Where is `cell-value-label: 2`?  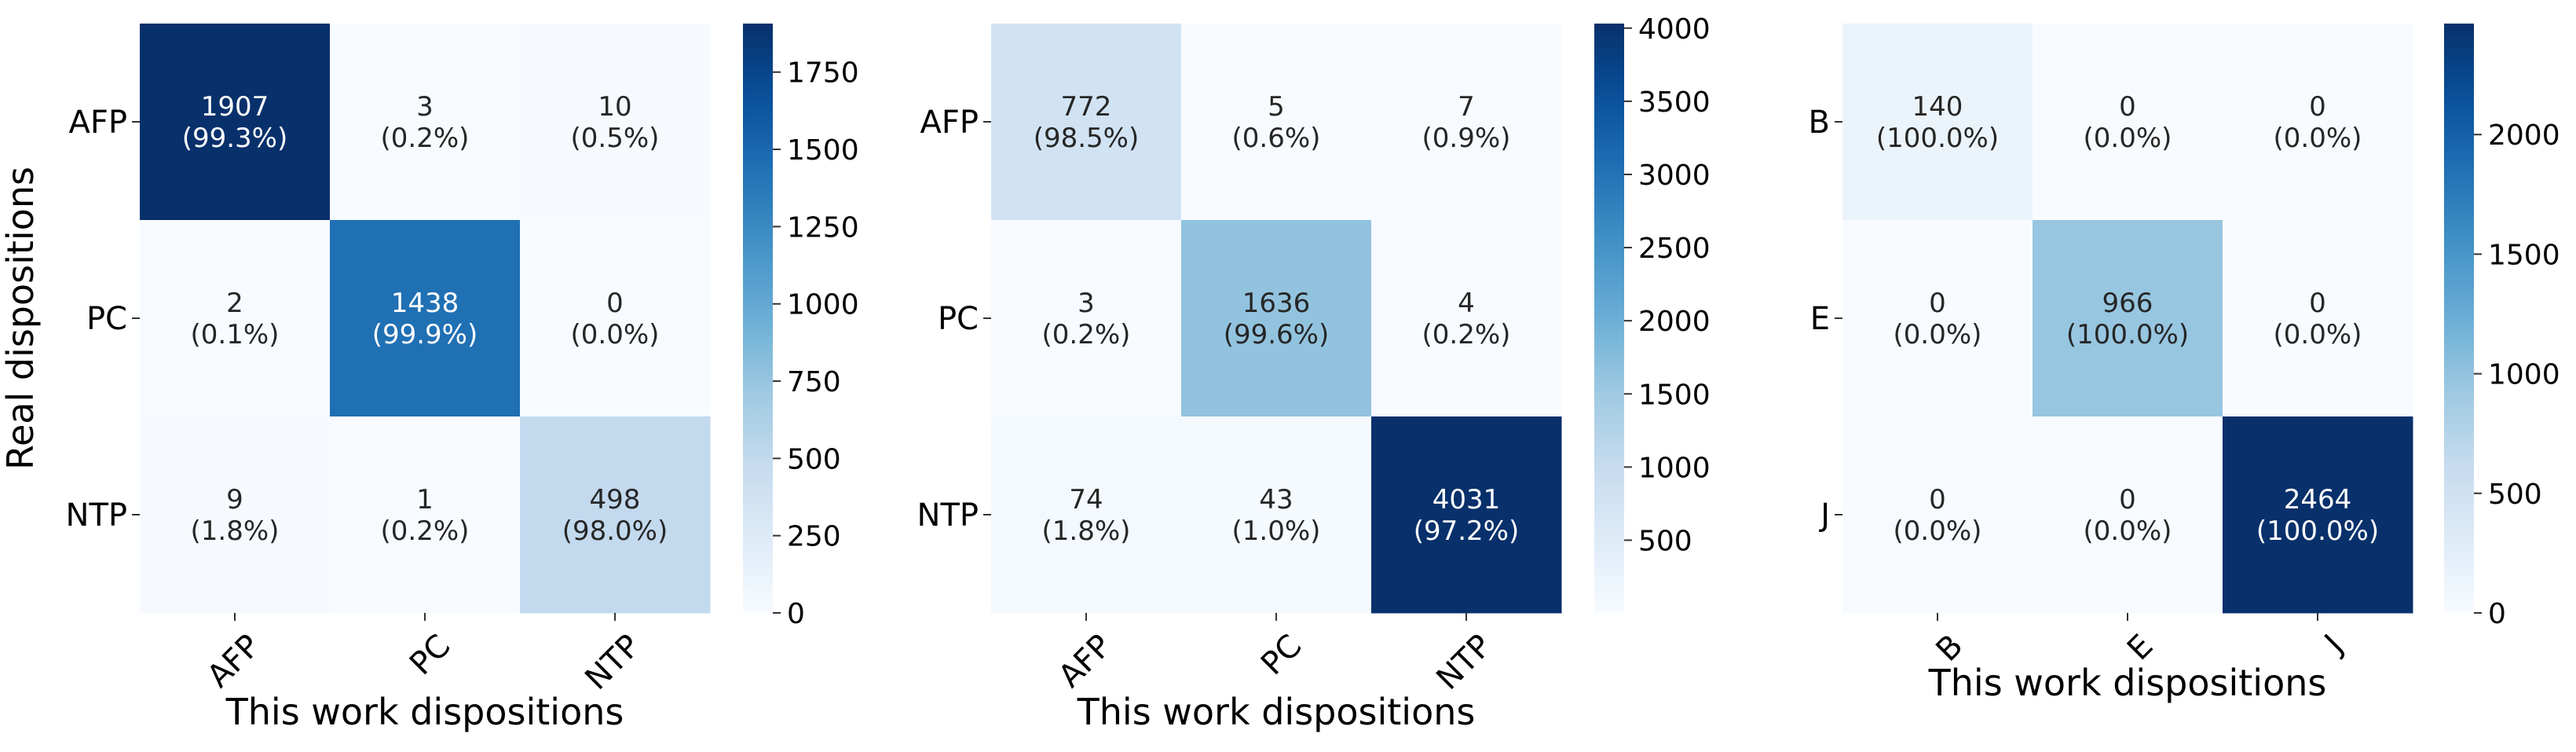 cell-value-label: 2 is located at coordinates (234, 303).